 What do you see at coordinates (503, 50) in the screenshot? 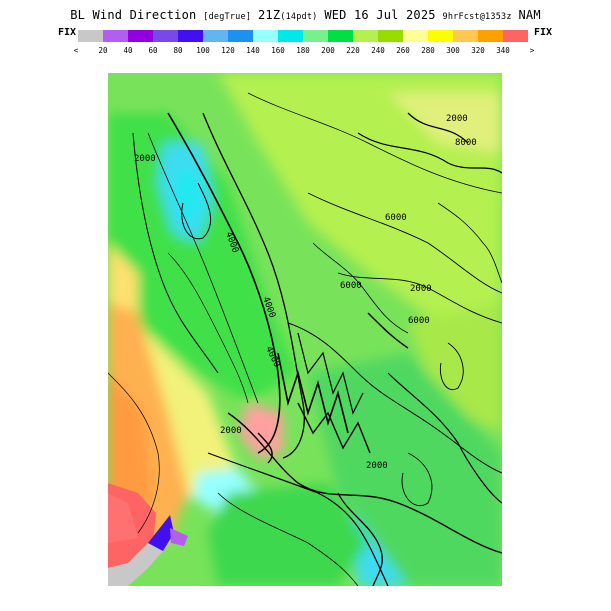
I see `color-scale-tick-label: 340` at bounding box center [503, 50].